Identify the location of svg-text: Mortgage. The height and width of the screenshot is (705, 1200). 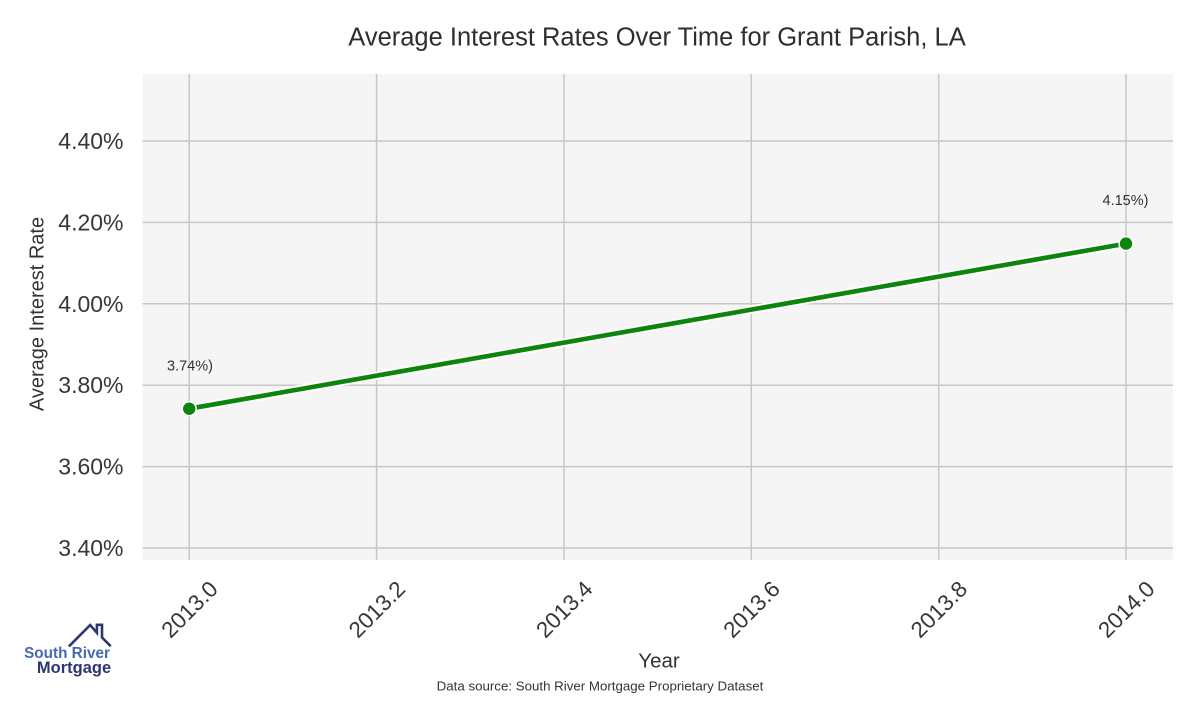
(74, 668).